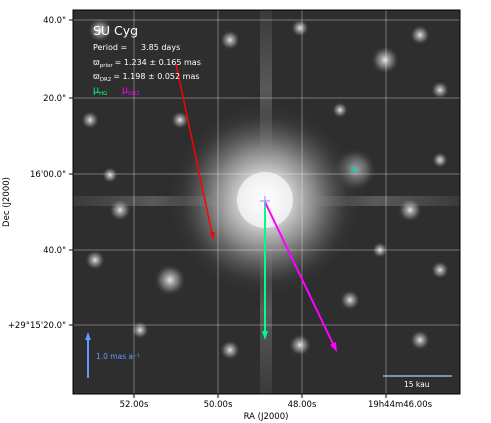 The width and height of the screenshot is (491, 423). I want to click on mu-hg-sub: HG, so click(103, 94).